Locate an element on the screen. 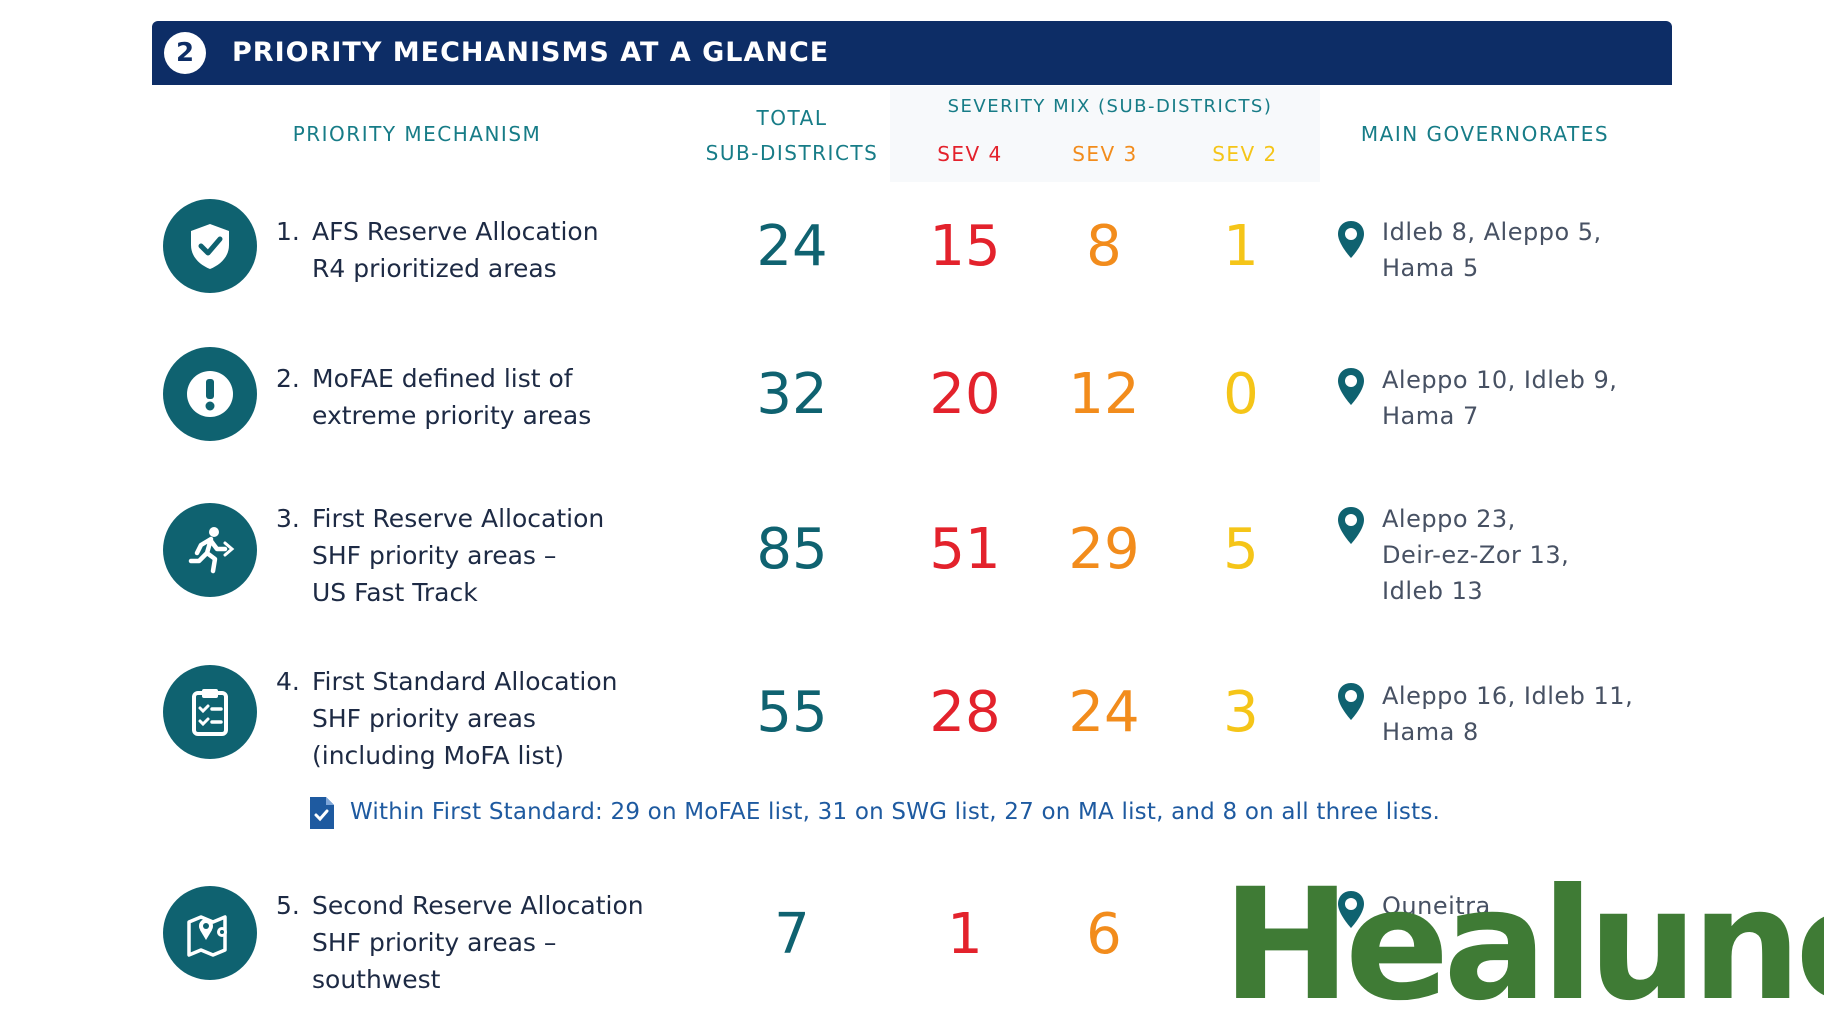  column-header-mechanism: PRIORITY MECHANISM is located at coordinates (417, 134).